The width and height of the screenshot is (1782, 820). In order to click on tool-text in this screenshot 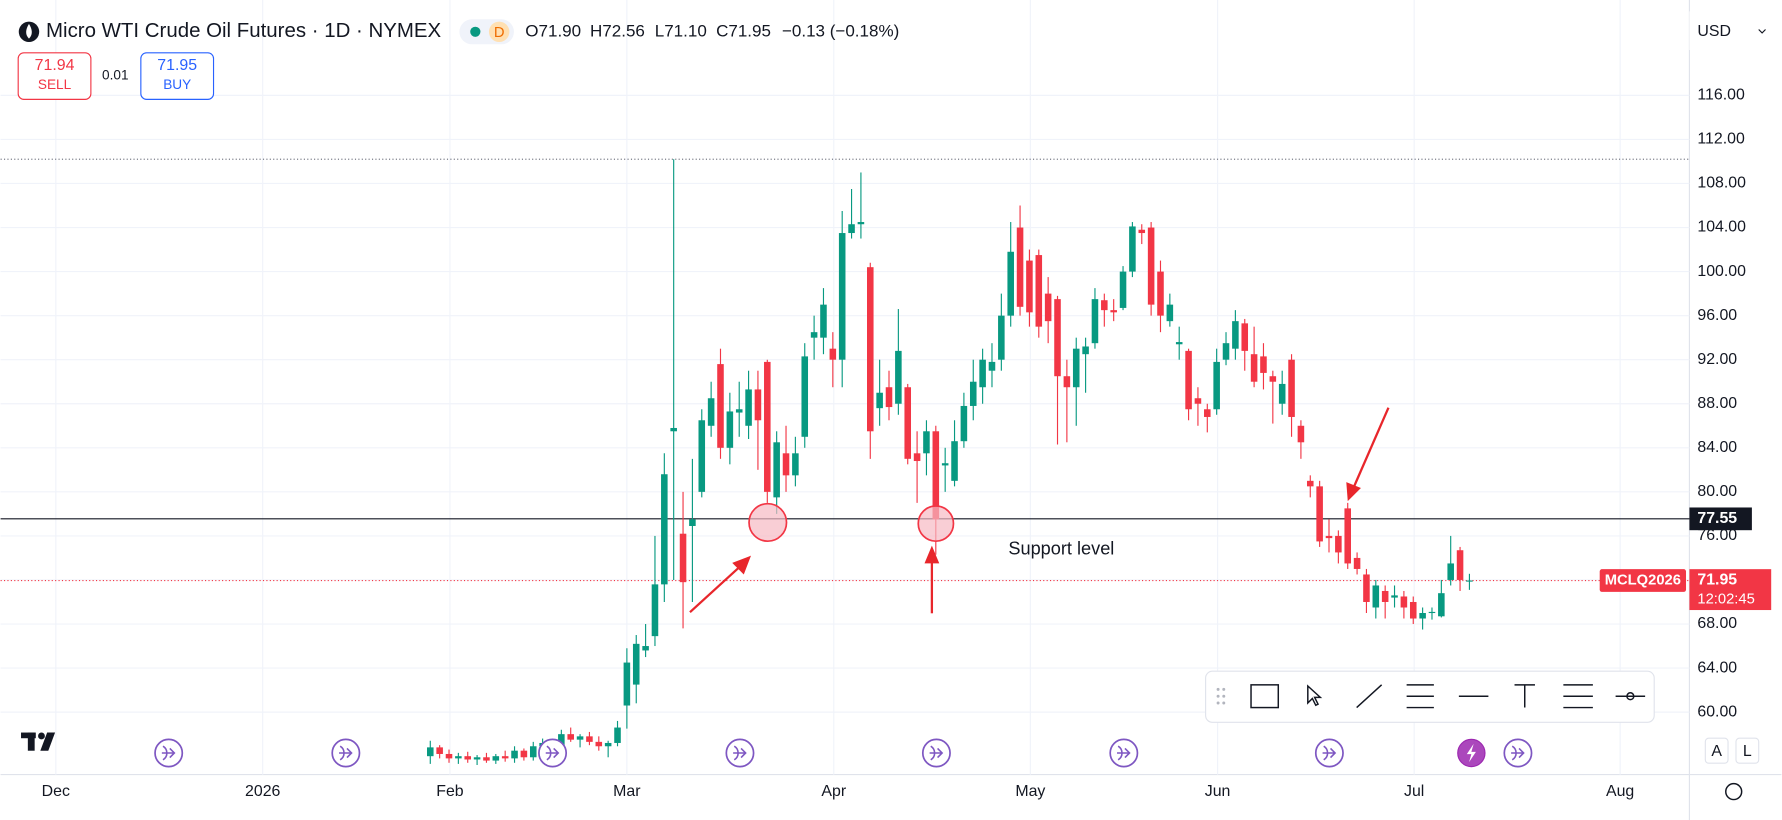, I will do `click(1524, 696)`.